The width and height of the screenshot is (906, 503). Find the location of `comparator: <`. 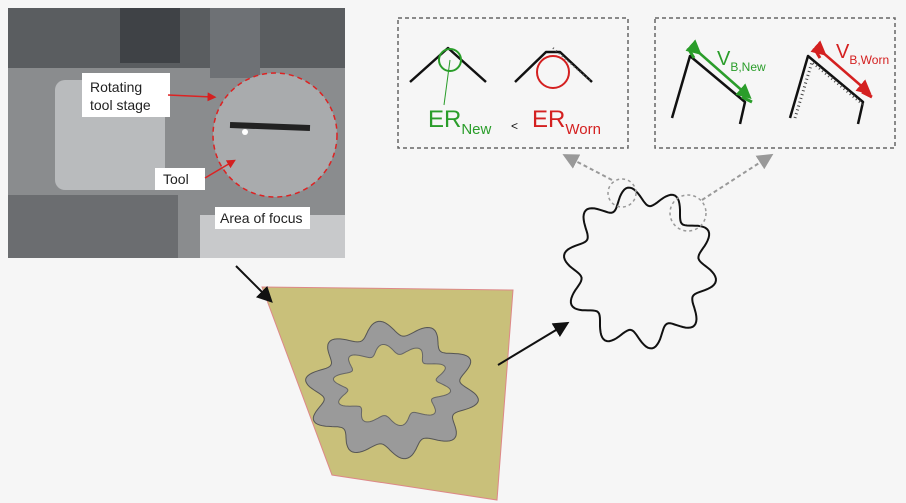

comparator: < is located at coordinates (514, 126).